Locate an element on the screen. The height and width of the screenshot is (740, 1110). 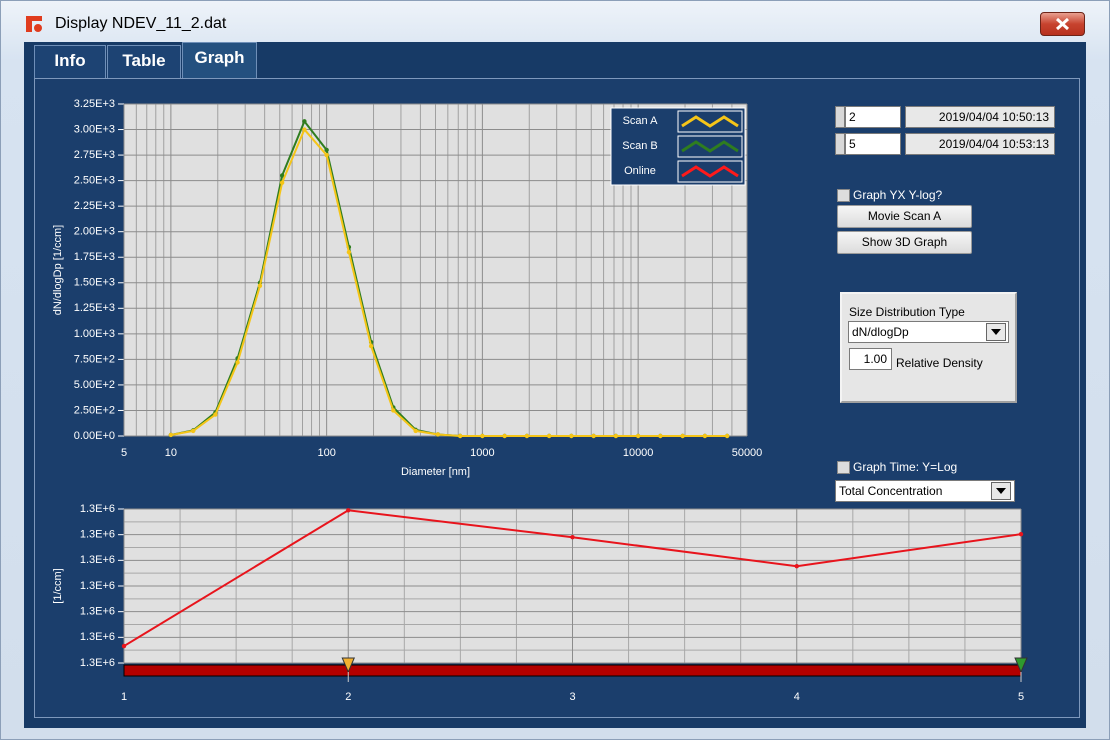
legend-label: Scan A is located at coordinates (641, 121).